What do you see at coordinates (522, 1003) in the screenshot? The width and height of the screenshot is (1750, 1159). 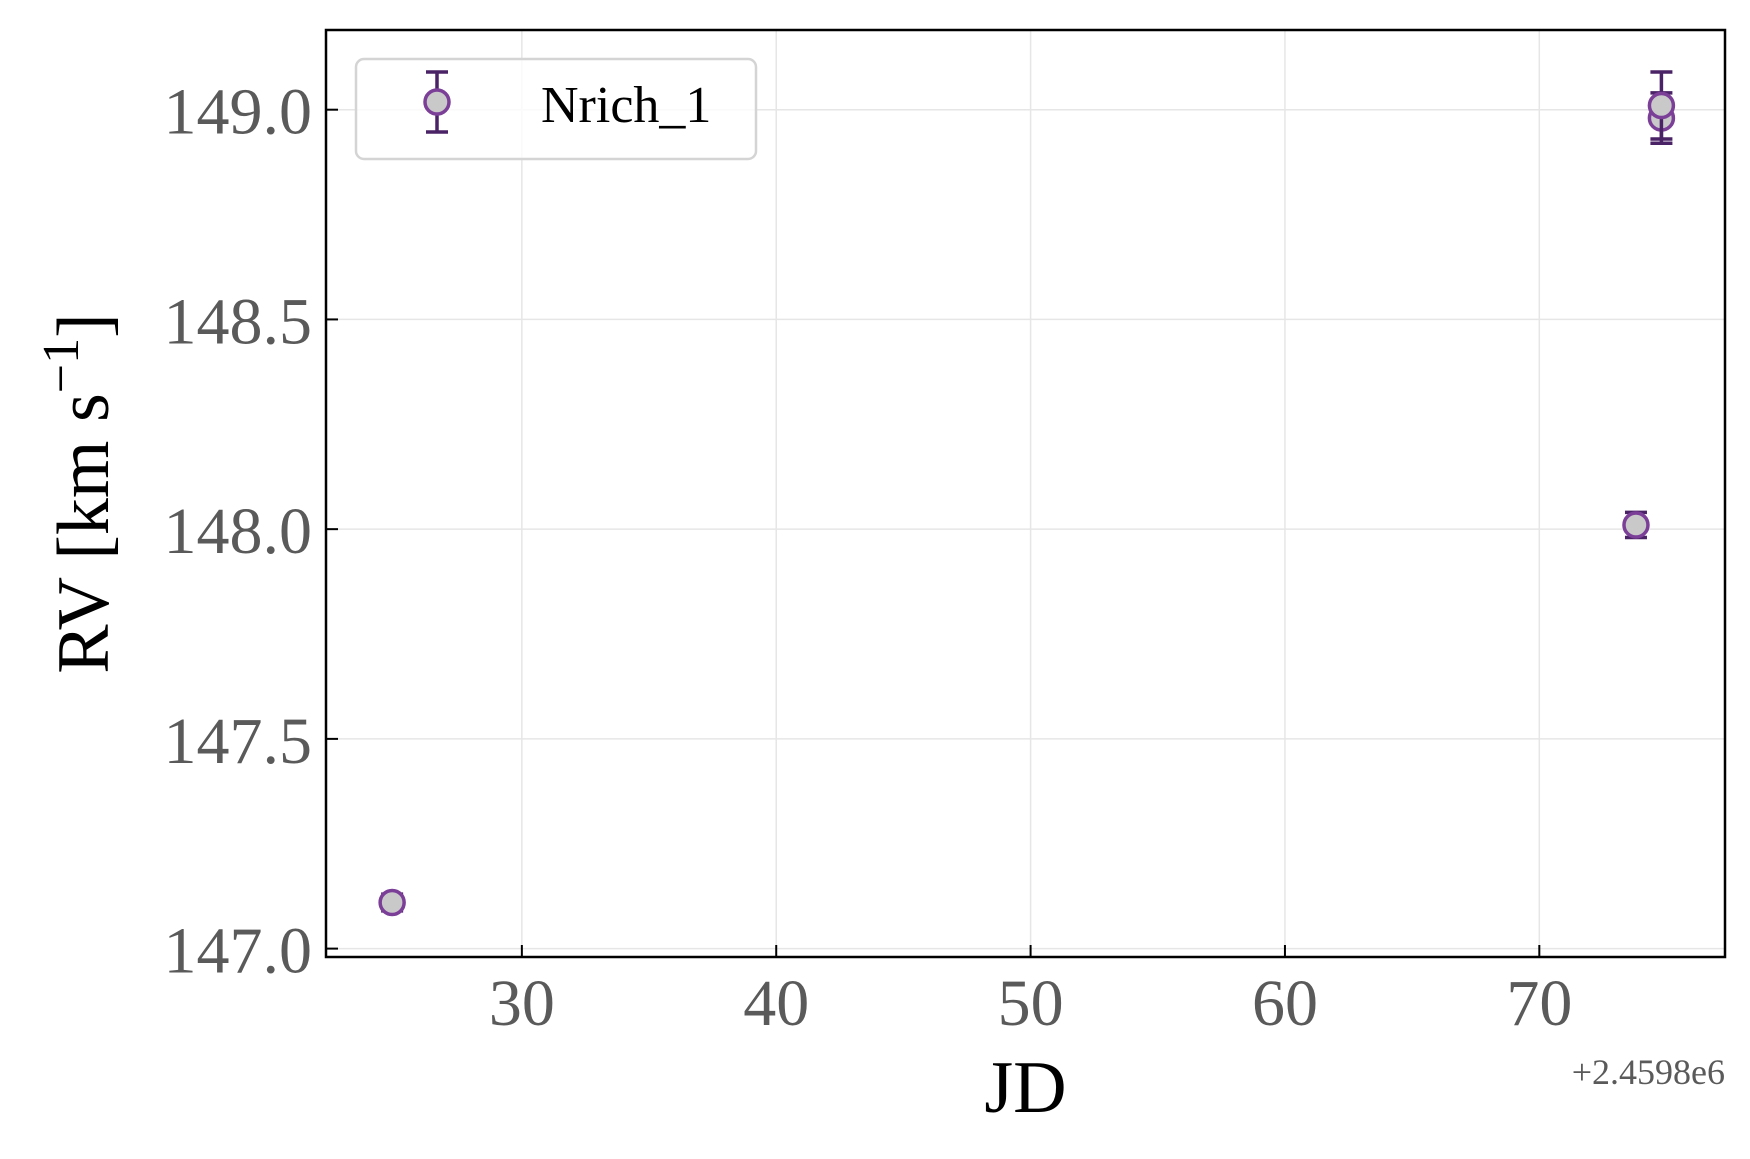 I see `x-tick-label: 30` at bounding box center [522, 1003].